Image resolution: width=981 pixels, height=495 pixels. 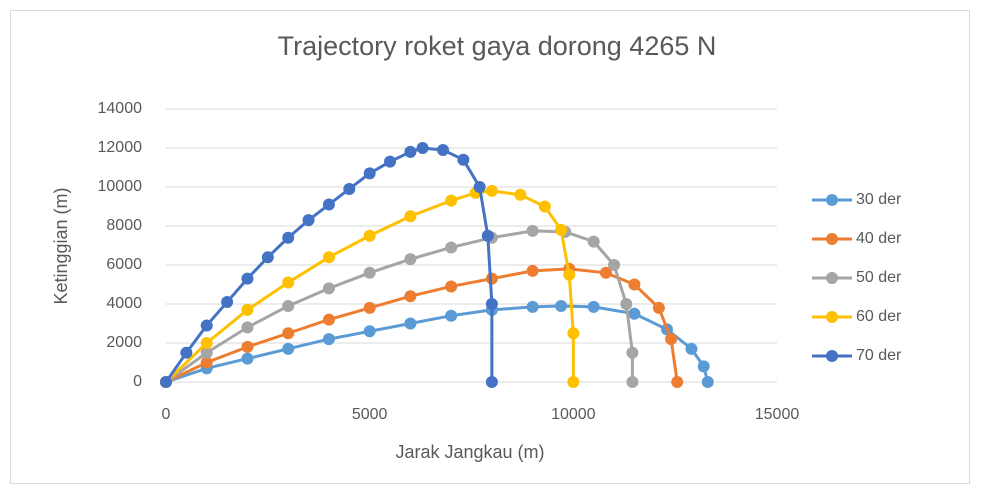 What do you see at coordinates (166, 414) in the screenshot?
I see `x-tick-label: 0` at bounding box center [166, 414].